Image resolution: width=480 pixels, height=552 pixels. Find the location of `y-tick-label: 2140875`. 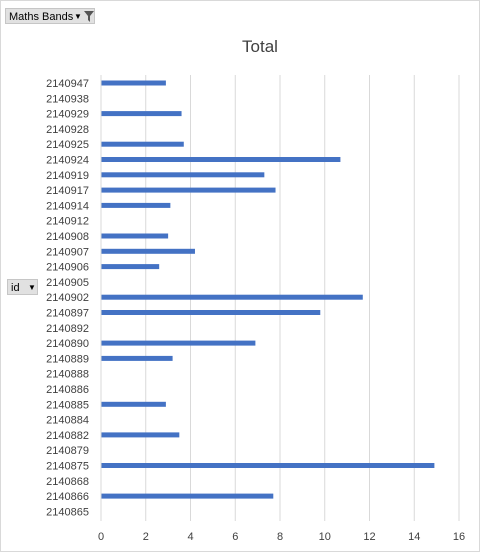

y-tick-label: 2140875 is located at coordinates (67, 467).